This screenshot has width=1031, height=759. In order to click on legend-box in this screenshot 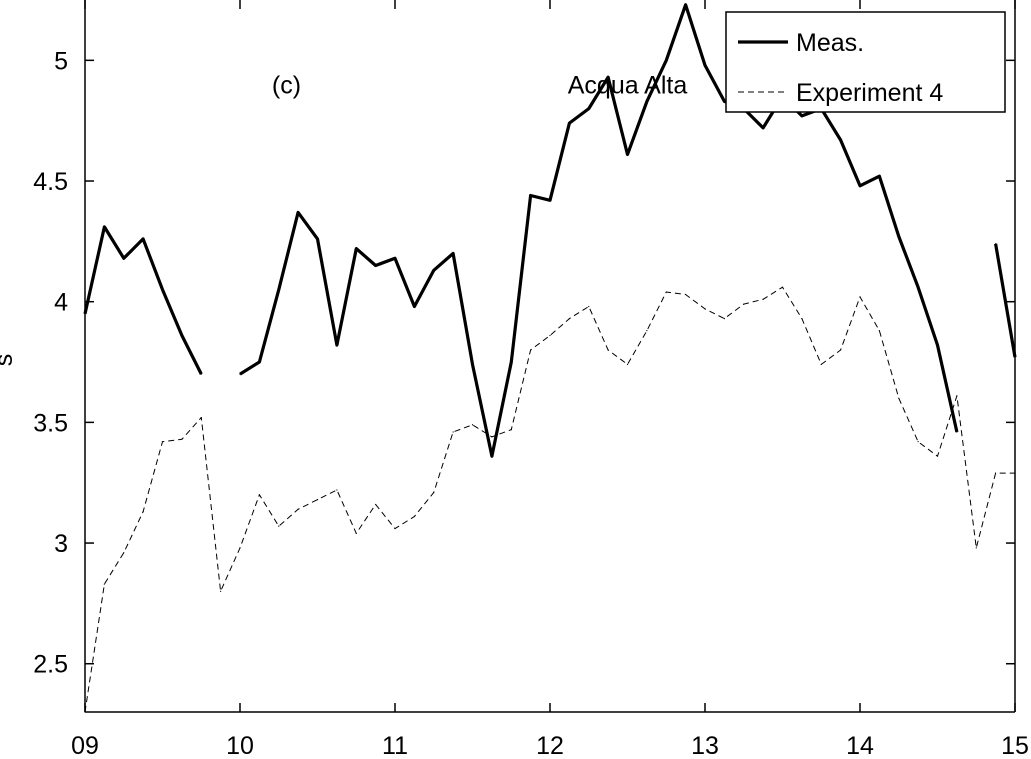, I will do `click(865, 62)`.